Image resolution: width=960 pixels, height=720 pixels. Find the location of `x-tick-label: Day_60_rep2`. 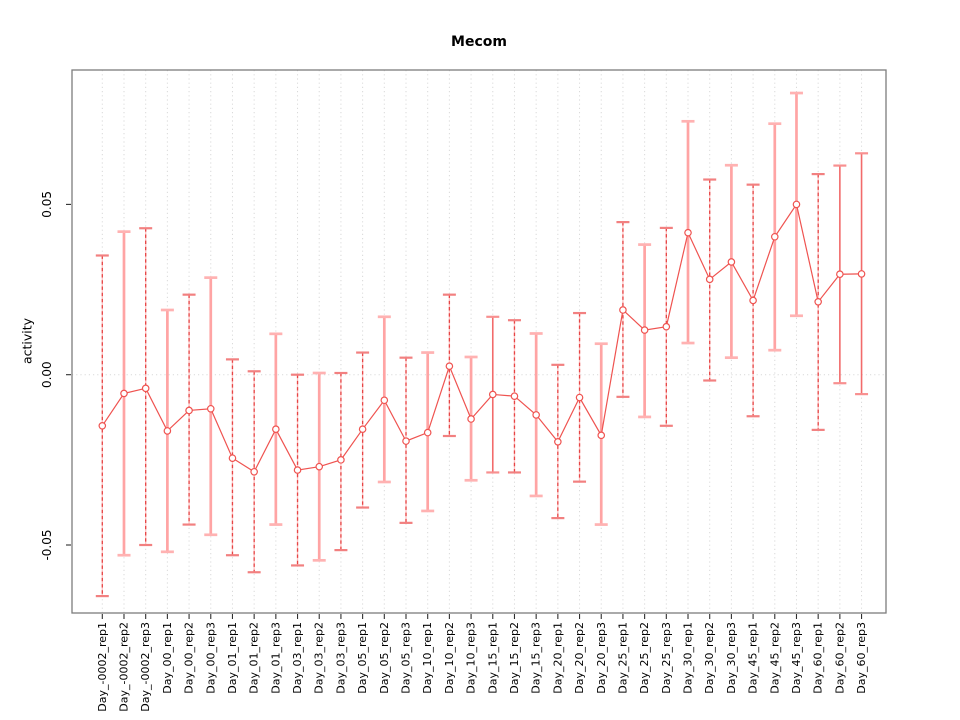

x-tick-label: Day_60_rep2 is located at coordinates (839, 658).